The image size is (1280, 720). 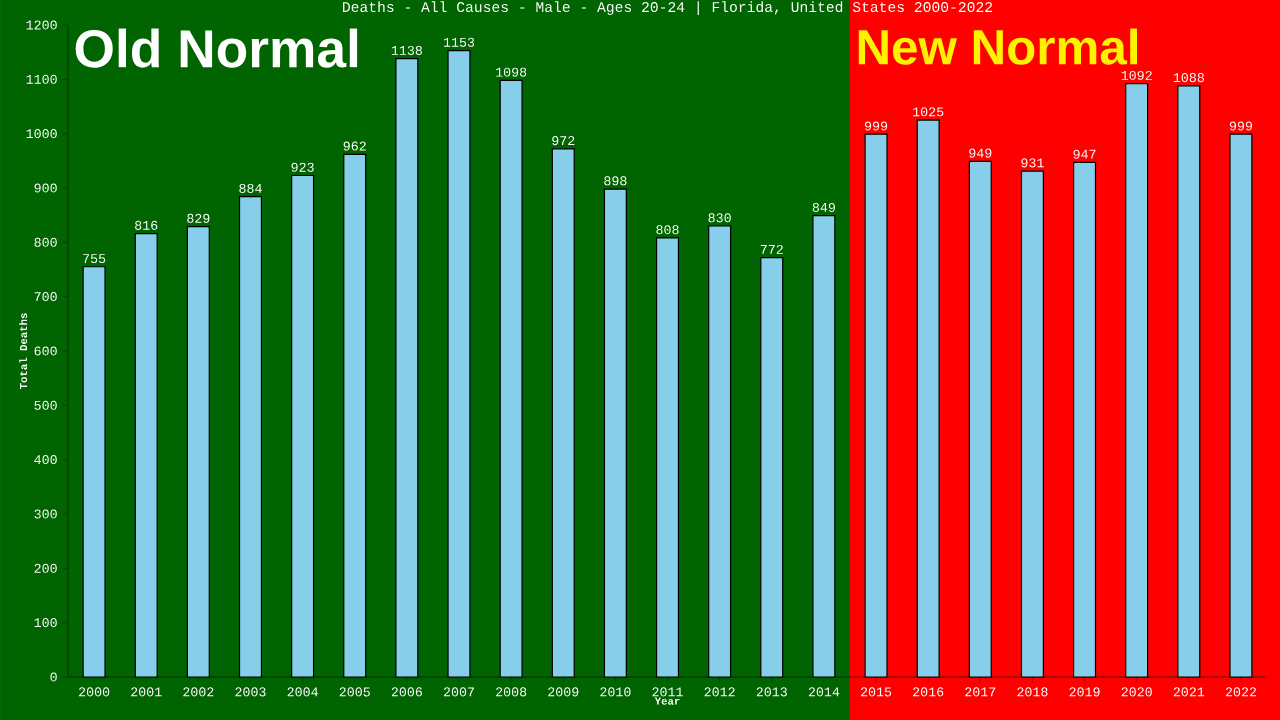 I want to click on y-tick-label: 700, so click(x=45, y=297).